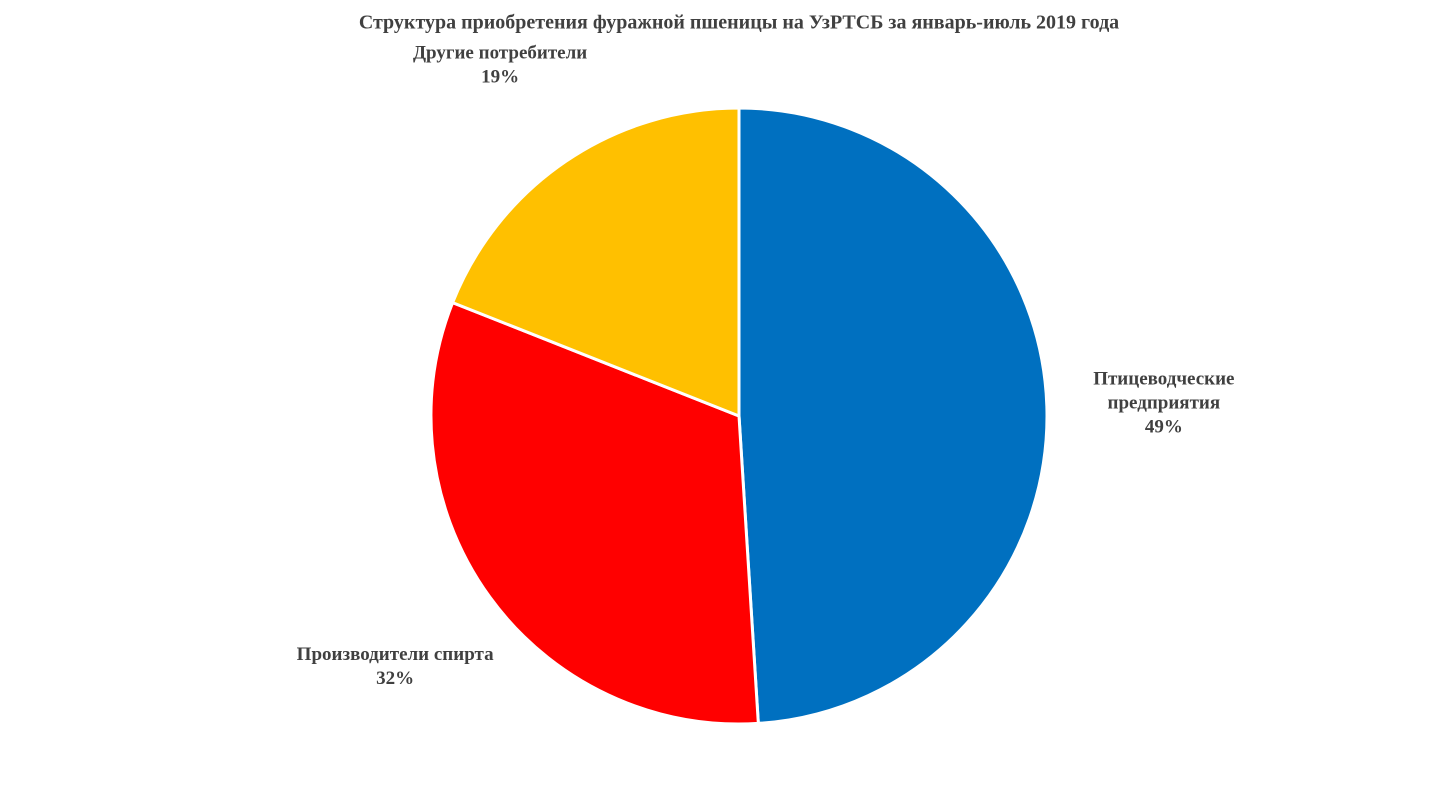  What do you see at coordinates (395, 678) in the screenshot?
I see `value-label: 32%` at bounding box center [395, 678].